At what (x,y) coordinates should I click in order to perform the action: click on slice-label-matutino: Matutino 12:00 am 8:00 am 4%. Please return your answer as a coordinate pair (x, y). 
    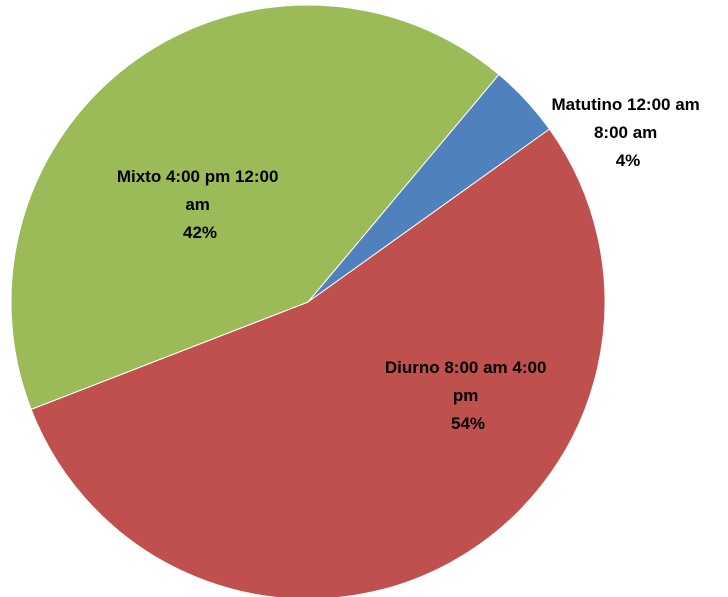
    Looking at the image, I should click on (627, 132).